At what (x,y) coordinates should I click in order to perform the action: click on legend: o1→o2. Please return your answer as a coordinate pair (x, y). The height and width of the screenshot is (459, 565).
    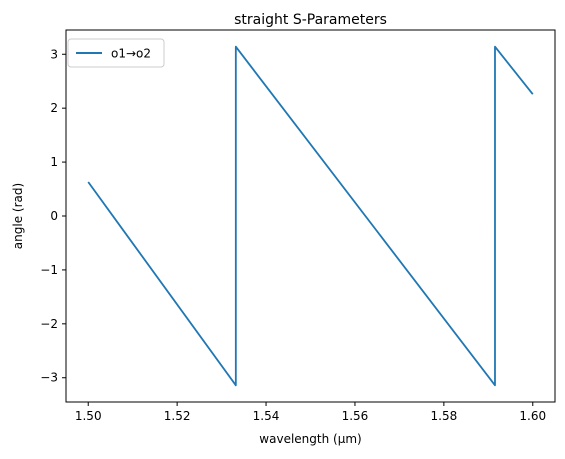
    Looking at the image, I should click on (116, 53).